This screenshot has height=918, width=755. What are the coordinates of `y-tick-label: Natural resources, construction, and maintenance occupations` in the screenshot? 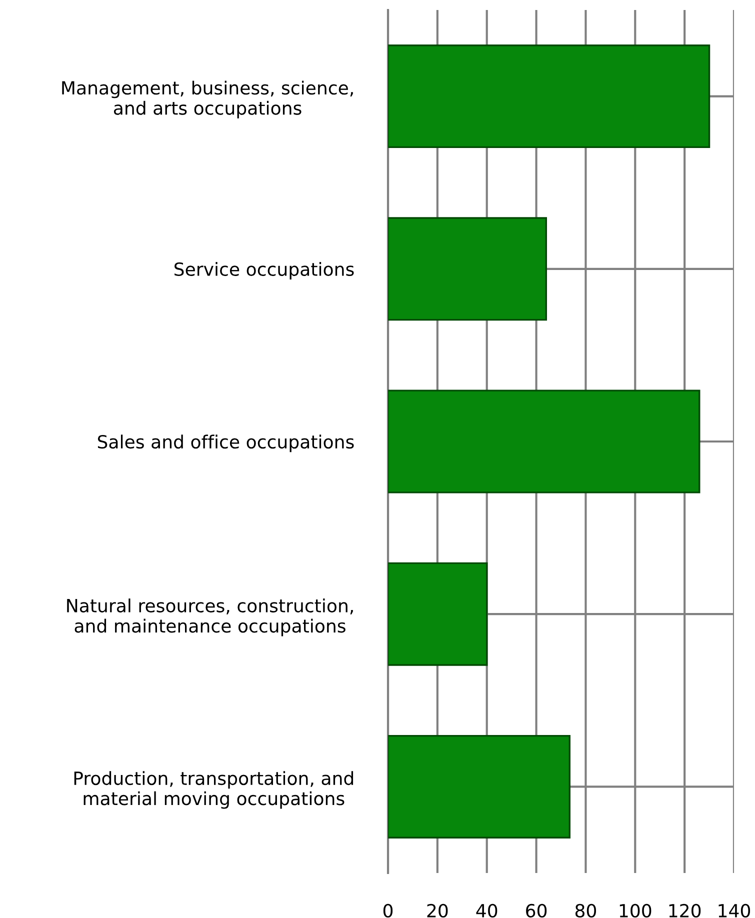 It's located at (210, 617).